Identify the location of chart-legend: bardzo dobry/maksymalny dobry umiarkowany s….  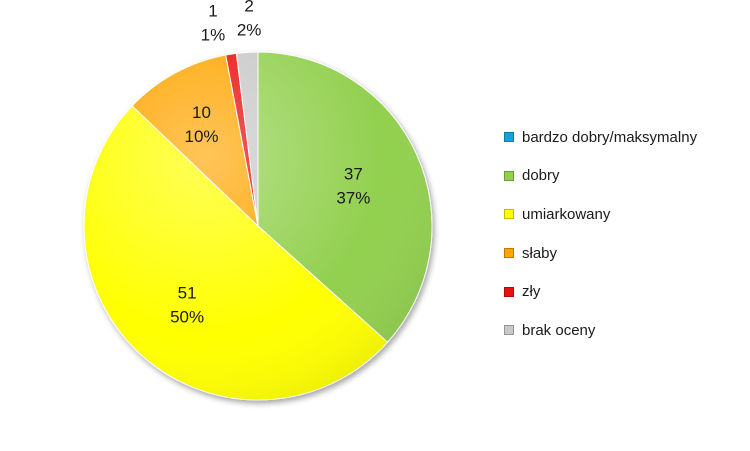
(600, 234).